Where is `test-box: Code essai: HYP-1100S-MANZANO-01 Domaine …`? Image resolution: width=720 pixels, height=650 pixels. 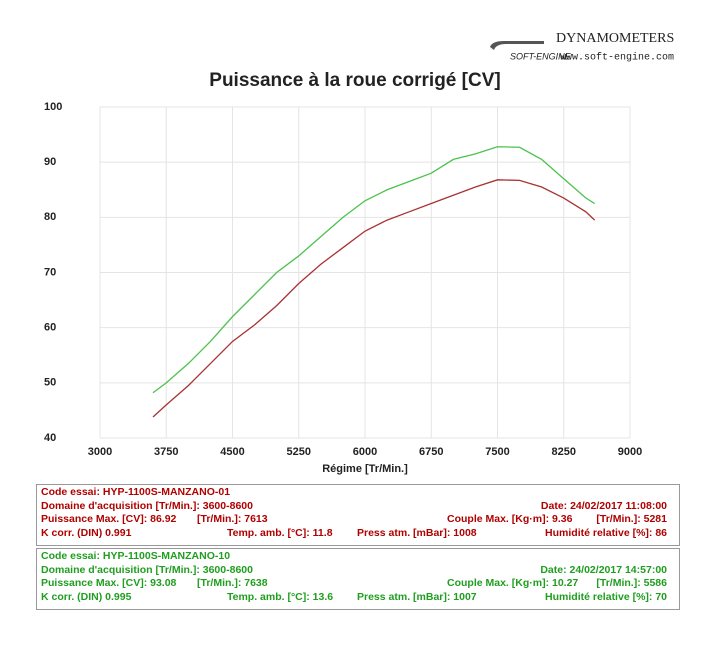
test-box: Code essai: HYP-1100S-MANZANO-01 Domaine … is located at coordinates (358, 515).